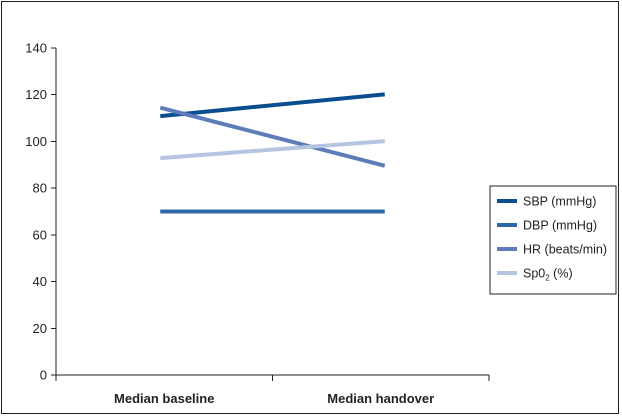 The width and height of the screenshot is (622, 416). Describe the element at coordinates (36, 141) in the screenshot. I see `y-tick-label: 100` at that location.